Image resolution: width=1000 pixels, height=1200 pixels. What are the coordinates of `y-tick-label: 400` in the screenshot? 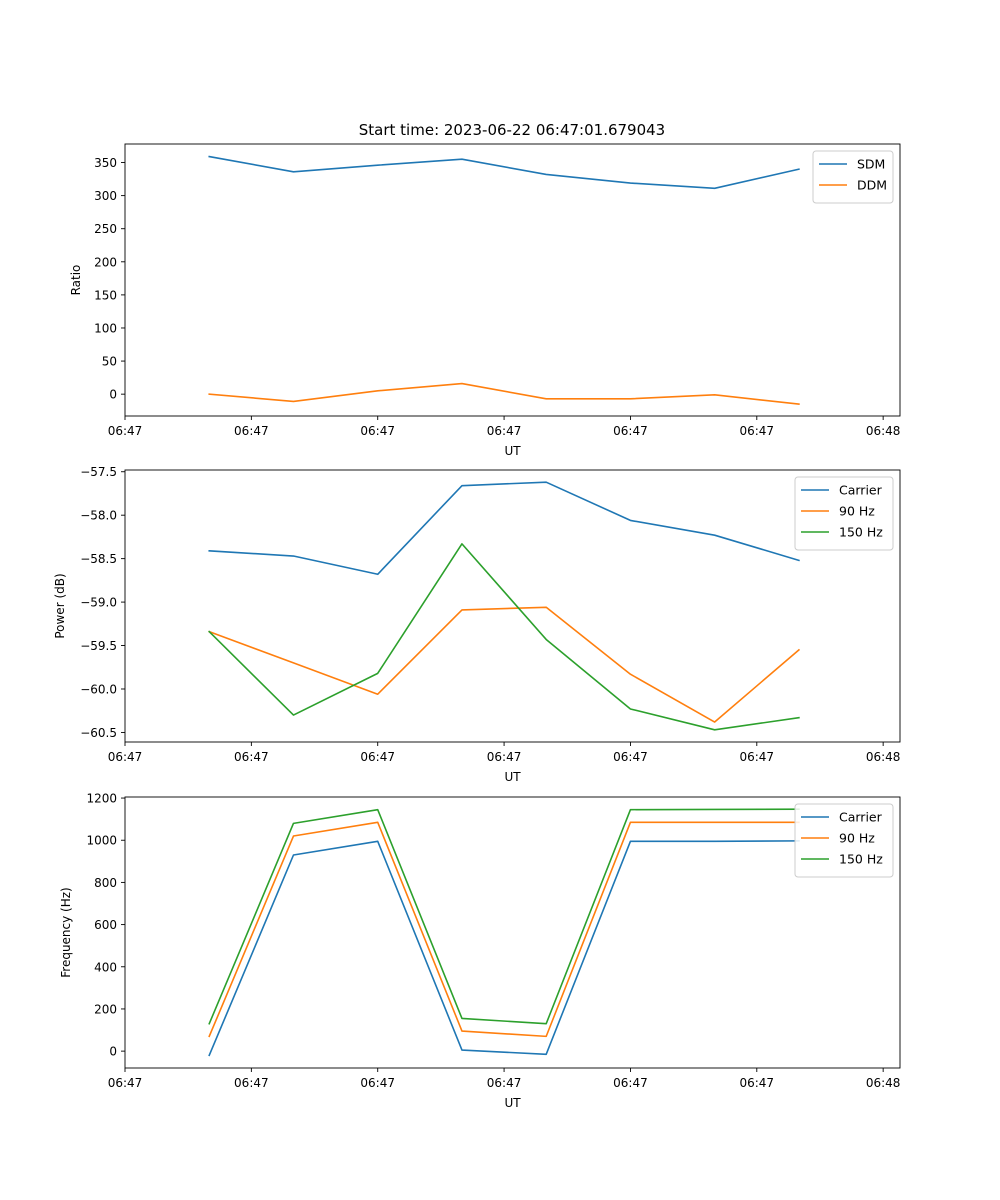 It's located at (105, 967).